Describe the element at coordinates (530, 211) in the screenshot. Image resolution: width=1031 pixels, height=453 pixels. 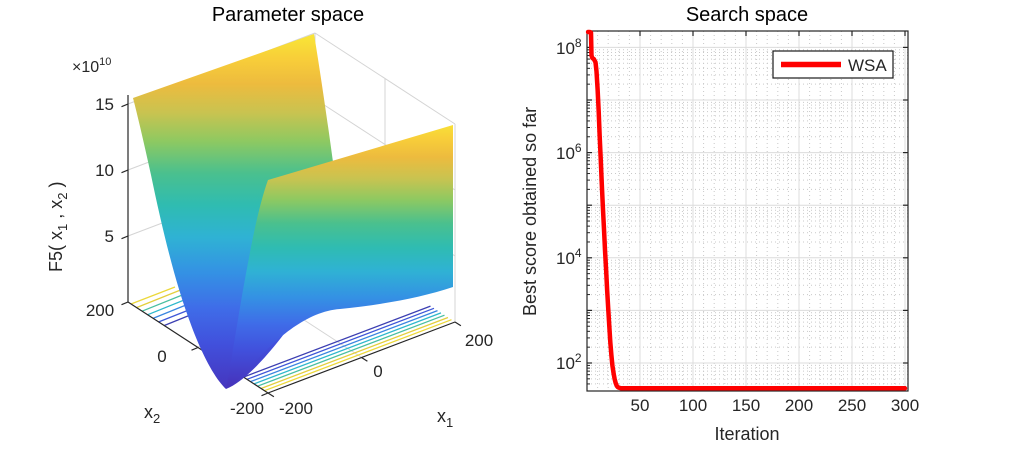
I see `y-axis-label: Best score obtained so far` at that location.